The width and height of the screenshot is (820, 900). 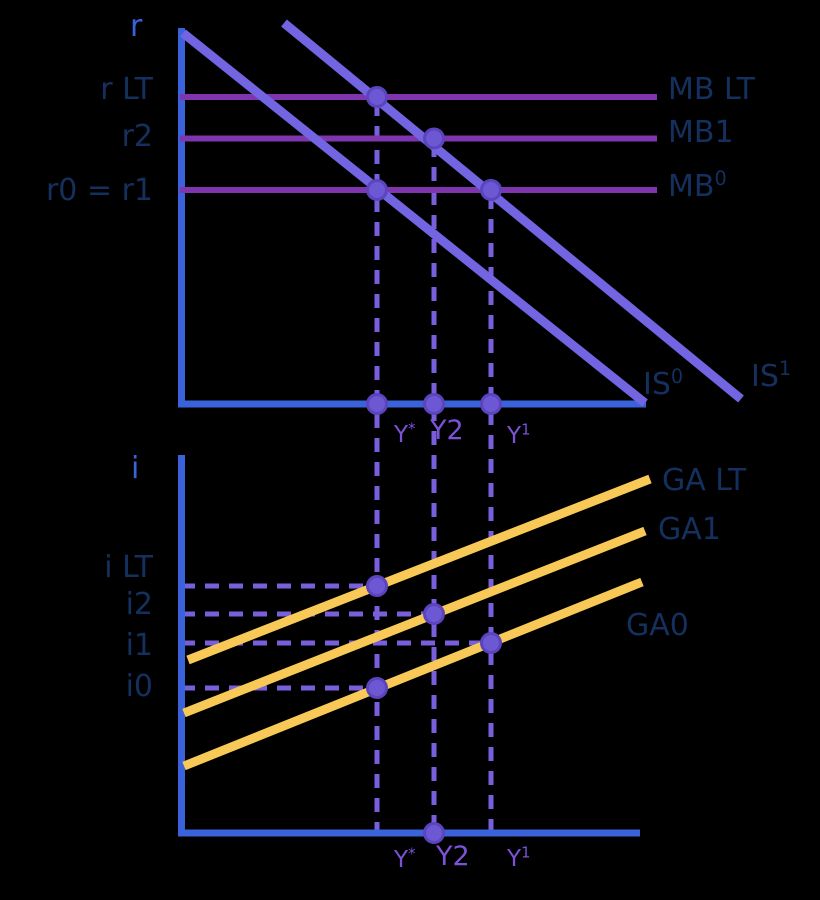 What do you see at coordinates (689, 529) in the screenshot?
I see `ga1-label: GA1` at bounding box center [689, 529].